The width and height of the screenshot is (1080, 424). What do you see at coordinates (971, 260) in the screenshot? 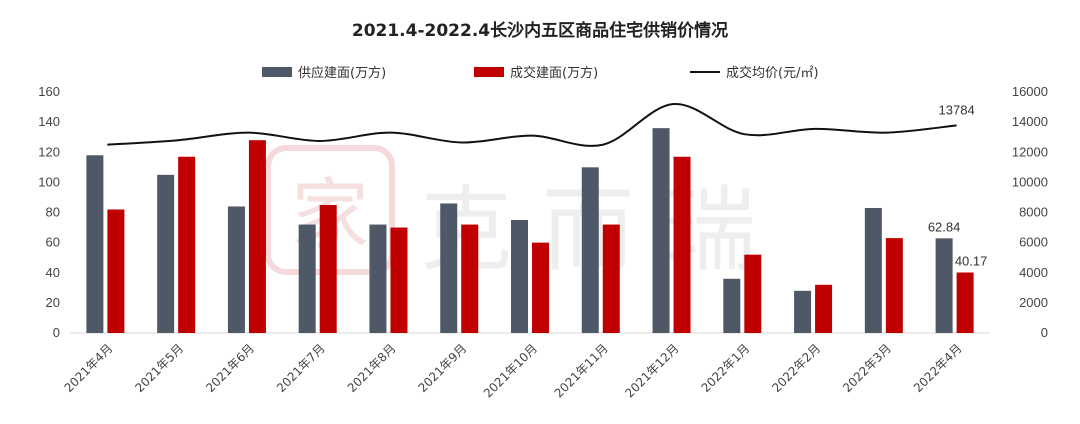
I see `data-label-1-12: 40.17` at bounding box center [971, 260].